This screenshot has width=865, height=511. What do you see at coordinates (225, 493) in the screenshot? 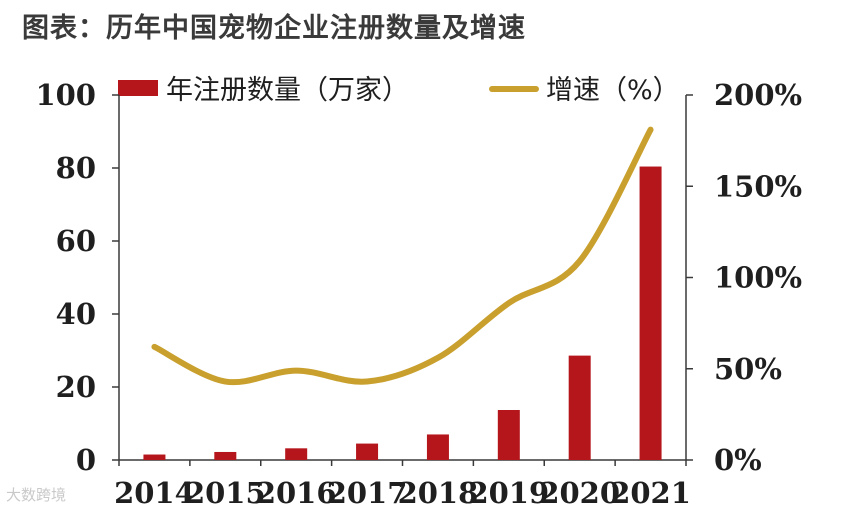
I see `x-tick-label: 2015` at bounding box center [225, 493].